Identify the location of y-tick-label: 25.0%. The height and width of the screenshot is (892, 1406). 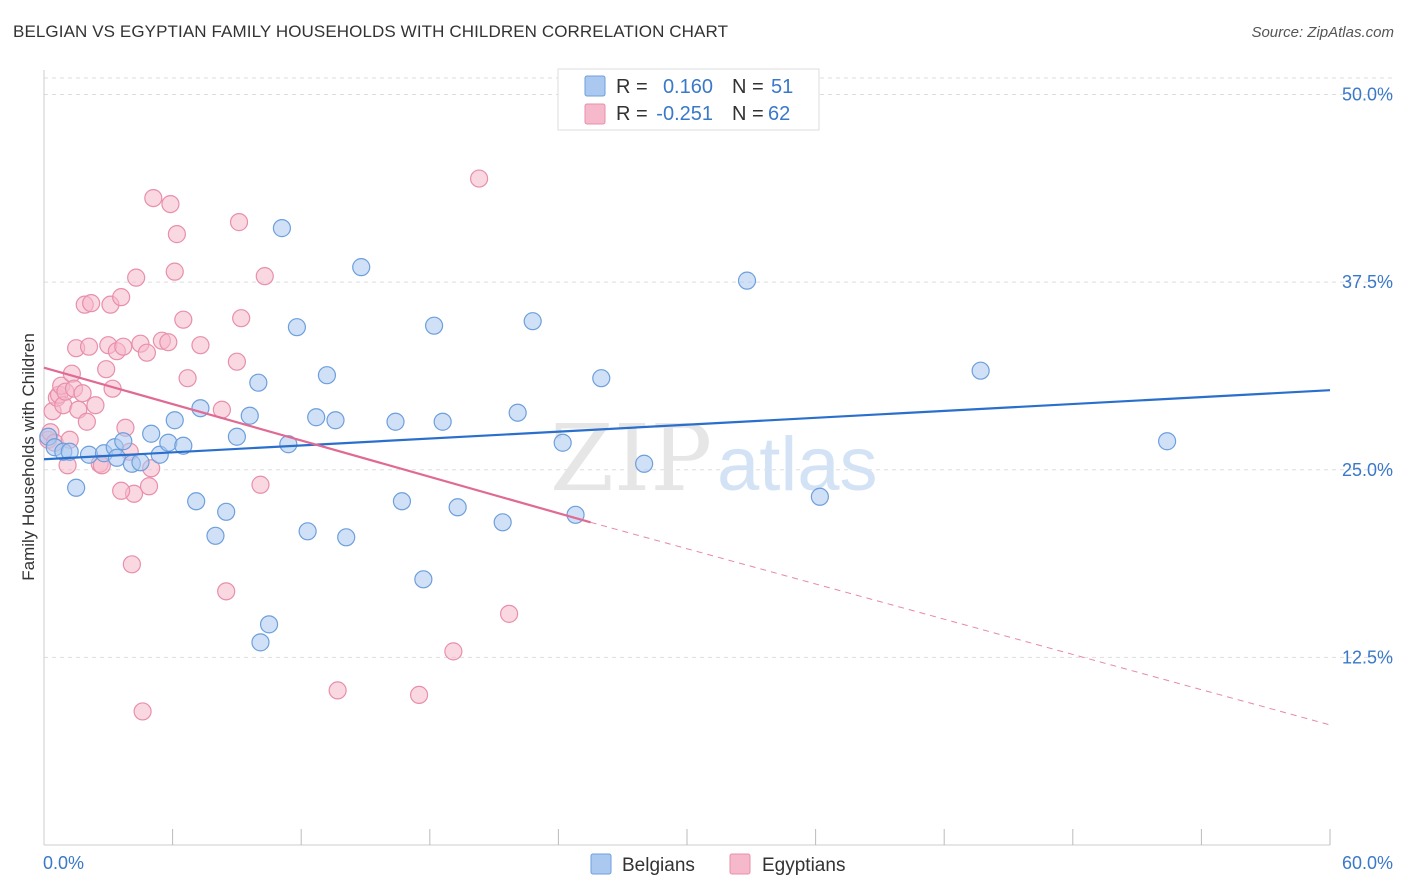
(1367, 470).